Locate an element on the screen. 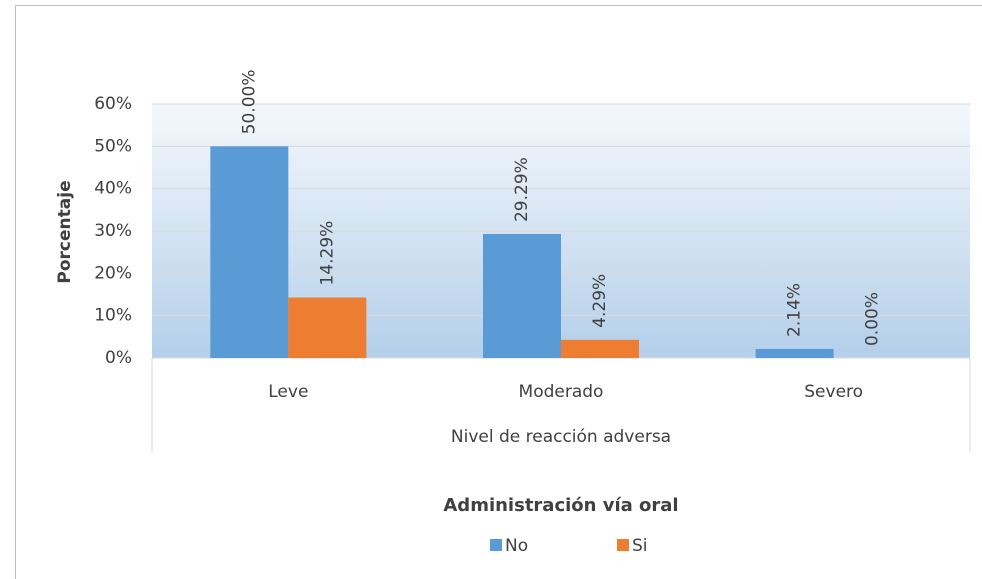 The height and width of the screenshot is (579, 982). y-tick-label: 0% is located at coordinates (118, 358).